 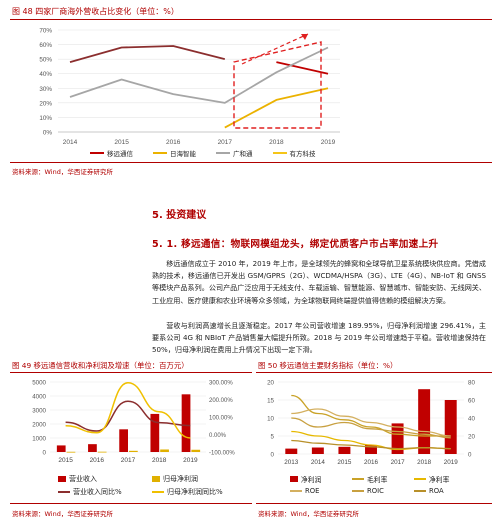 I want to click on x-tick-label: 2013, so click(x=291, y=462).